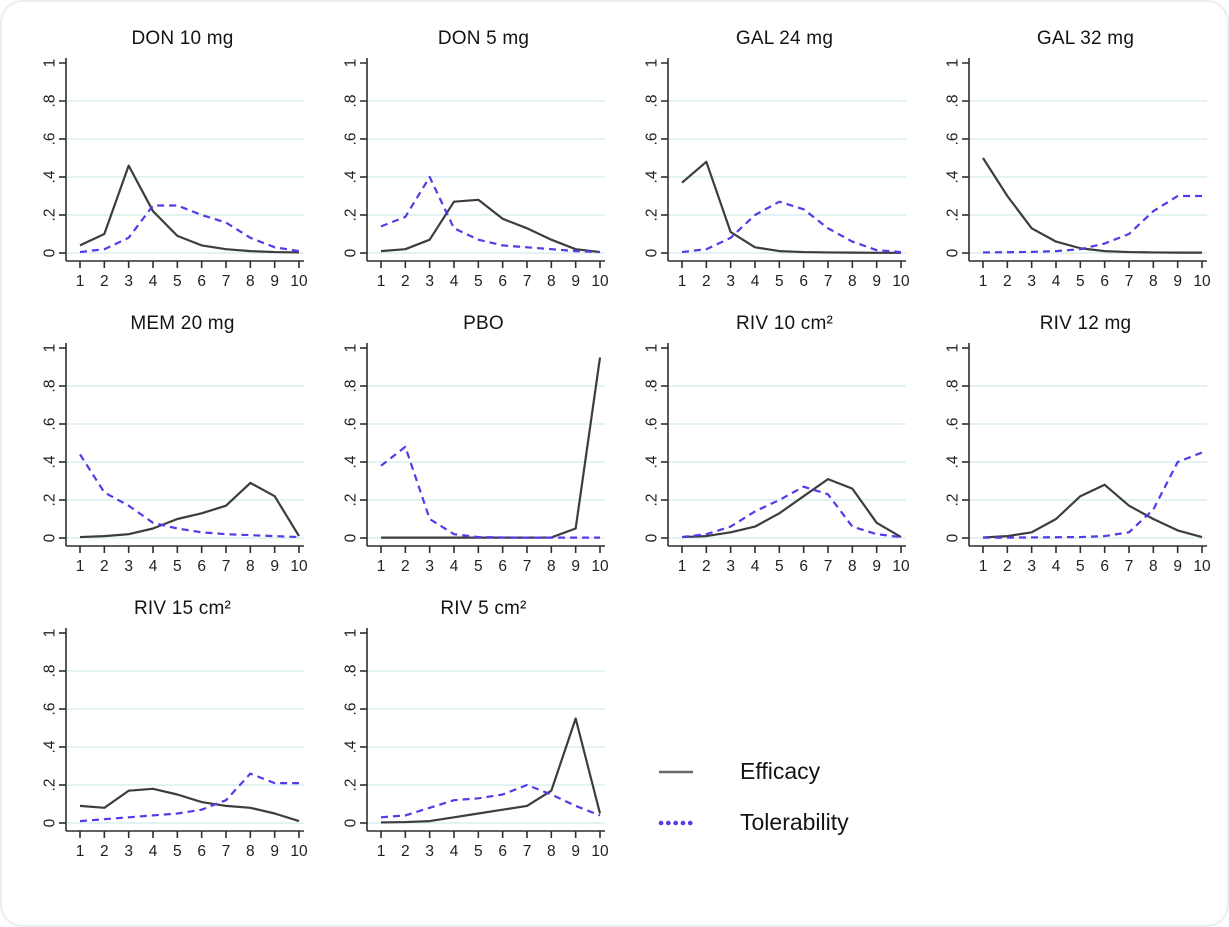 The image size is (1229, 927). I want to click on plot-don-10mg: 0.2.4.6.811 2 3 4 5 6 7 8 9 10, so click(175, 174).